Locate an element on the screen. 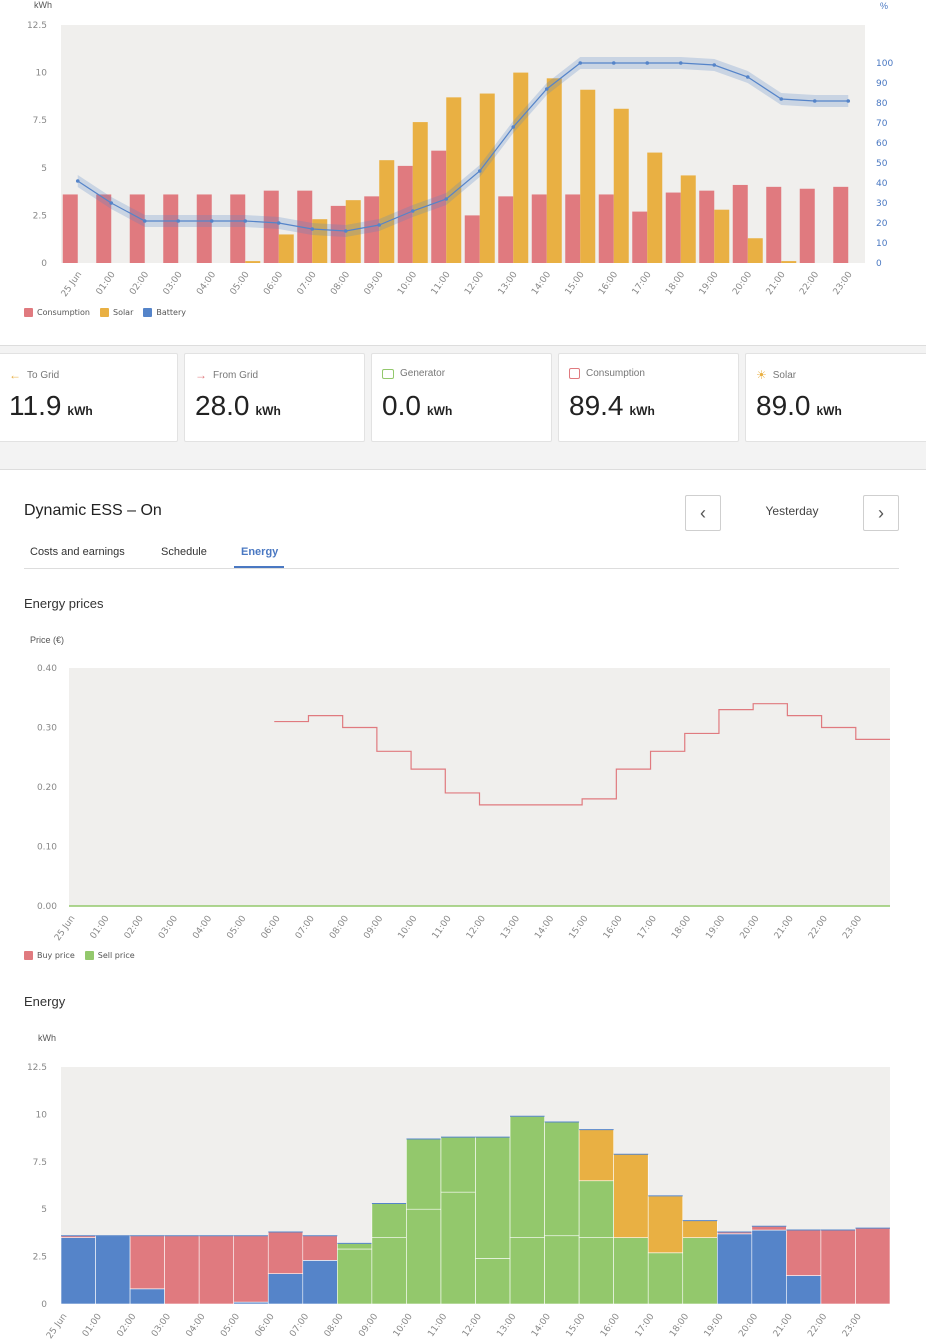 The image size is (926, 1344). buy-price-line is located at coordinates (582, 754).